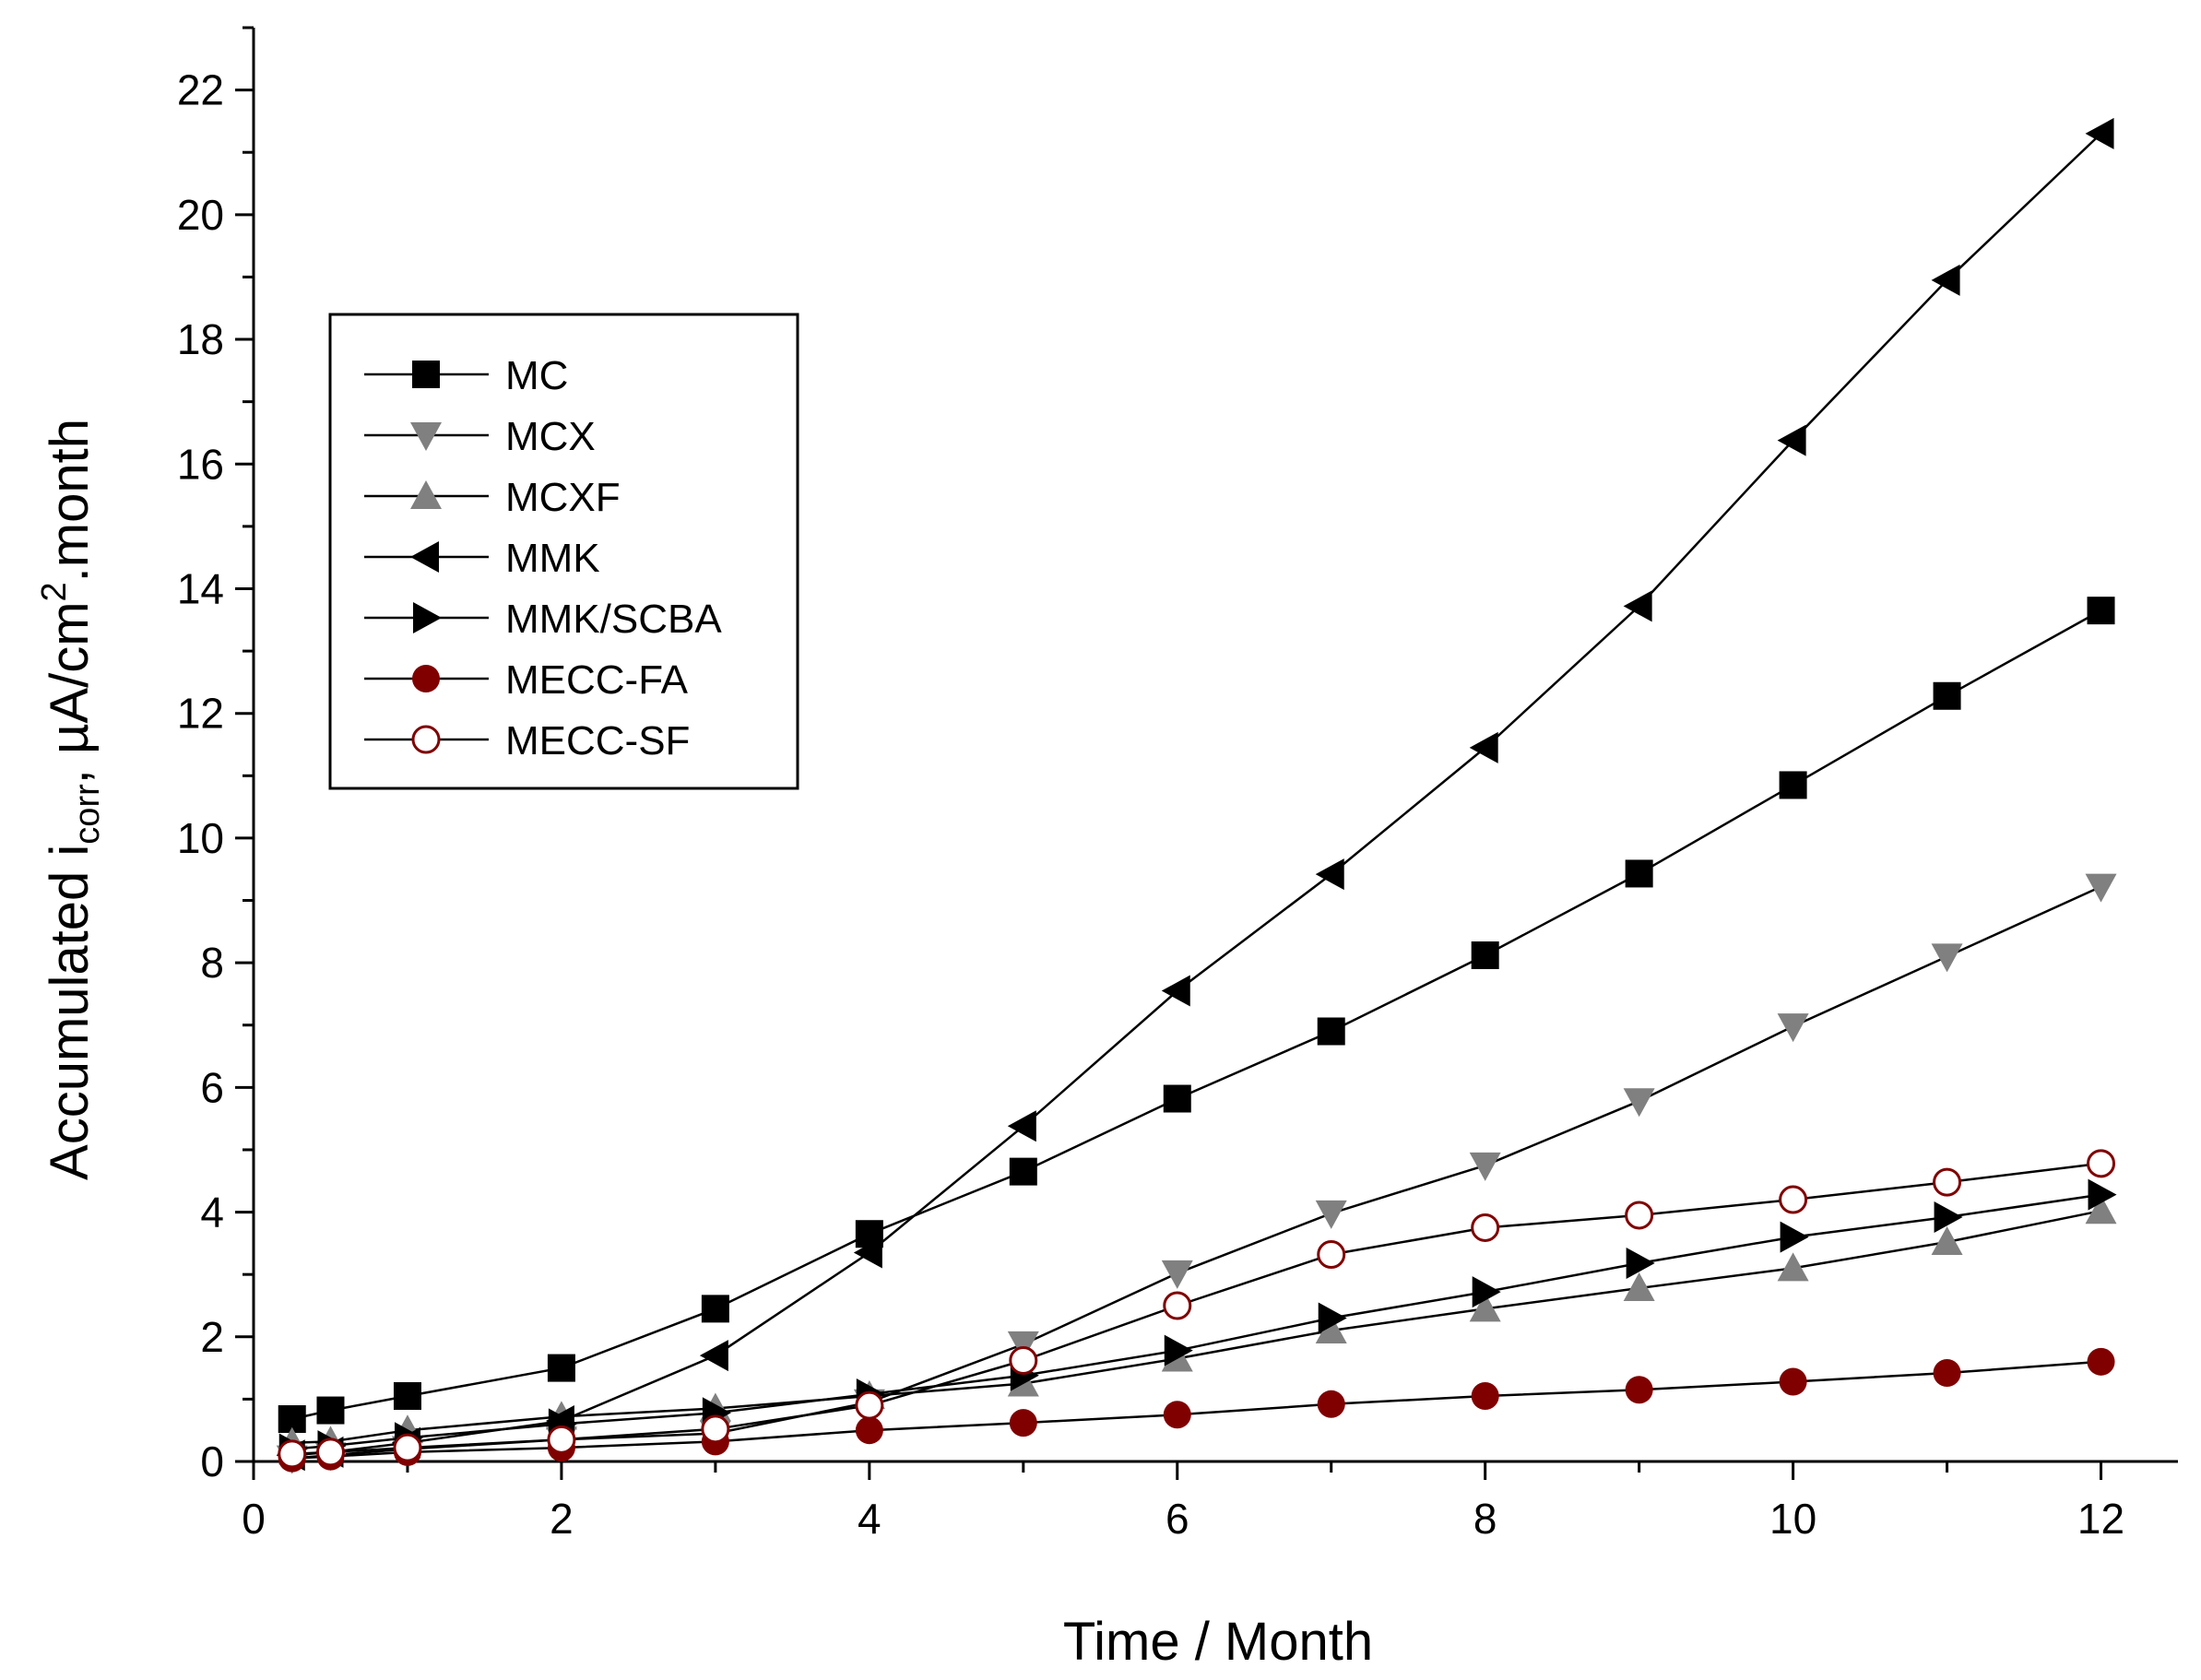  What do you see at coordinates (212, 963) in the screenshot?
I see `y-tick-label: 8` at bounding box center [212, 963].